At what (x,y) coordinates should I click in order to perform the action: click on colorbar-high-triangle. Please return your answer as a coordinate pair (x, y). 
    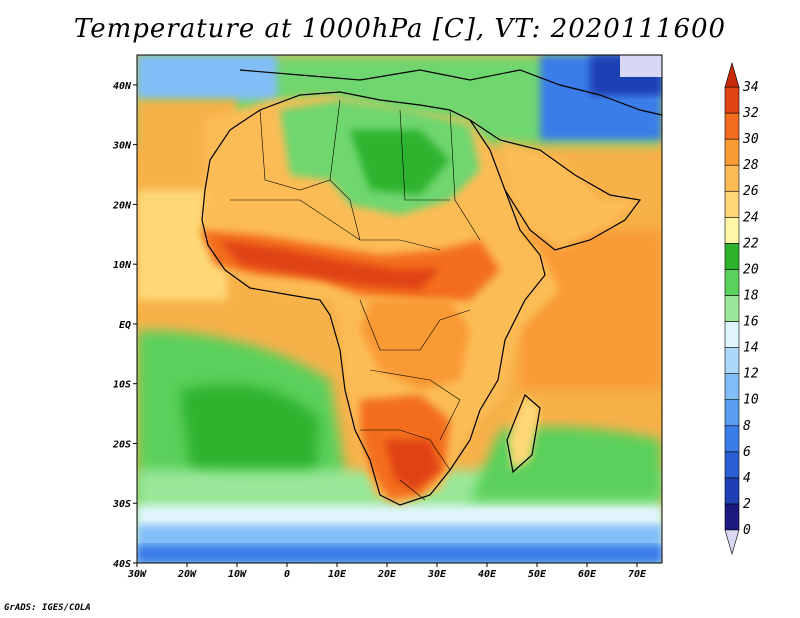
    Looking at the image, I should click on (732, 74).